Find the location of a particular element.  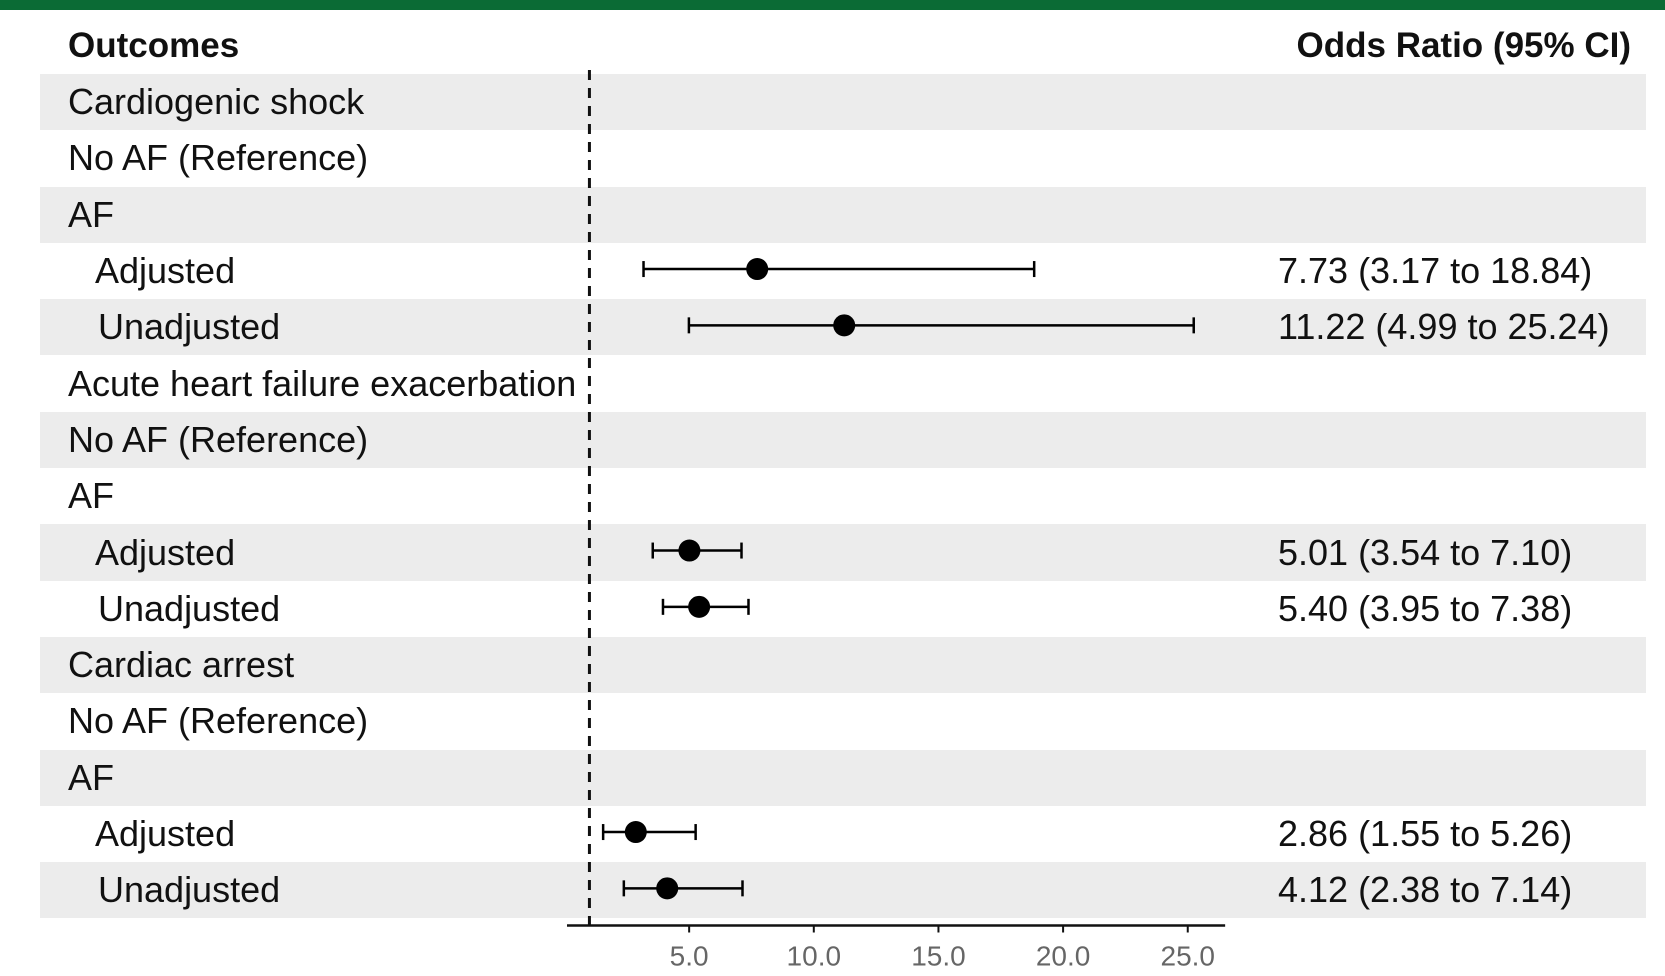

table-row: Adjusted 7.73 (3.17 to 18.84) is located at coordinates (843, 271).